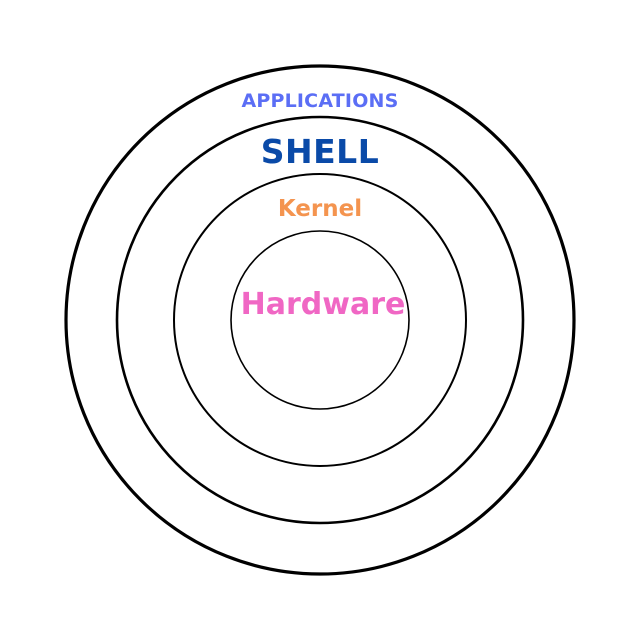 The image size is (640, 640). Describe the element at coordinates (323, 304) in the screenshot. I see `hardware-label: Hardware` at that location.